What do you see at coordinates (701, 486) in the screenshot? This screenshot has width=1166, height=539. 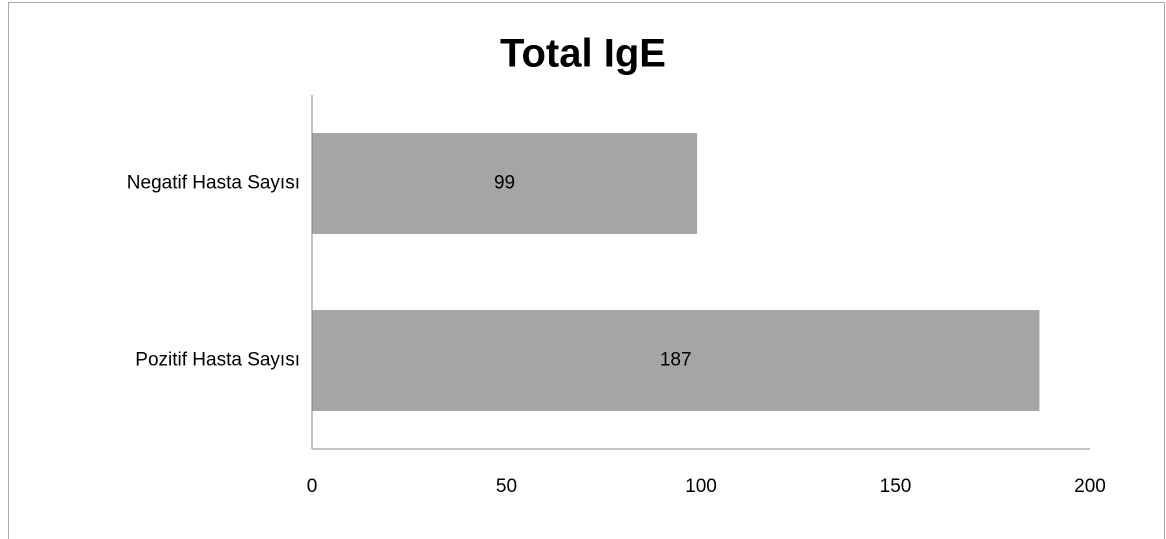 I see `x-tick-label: 100` at bounding box center [701, 486].